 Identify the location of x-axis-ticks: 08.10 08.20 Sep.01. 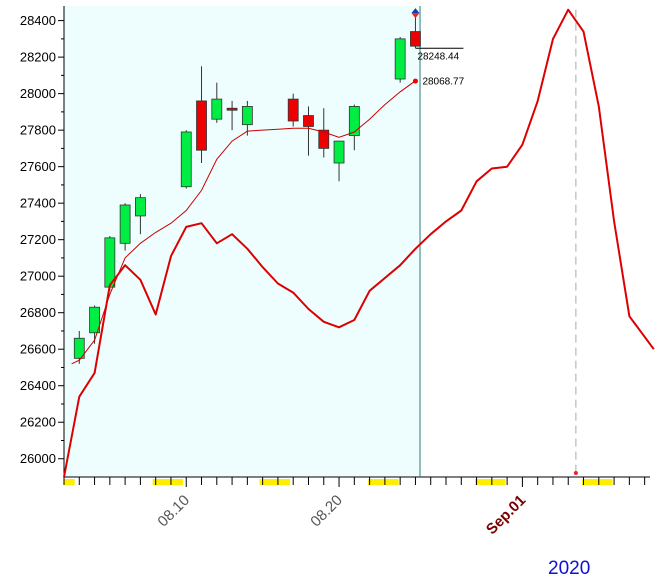
(354, 507).